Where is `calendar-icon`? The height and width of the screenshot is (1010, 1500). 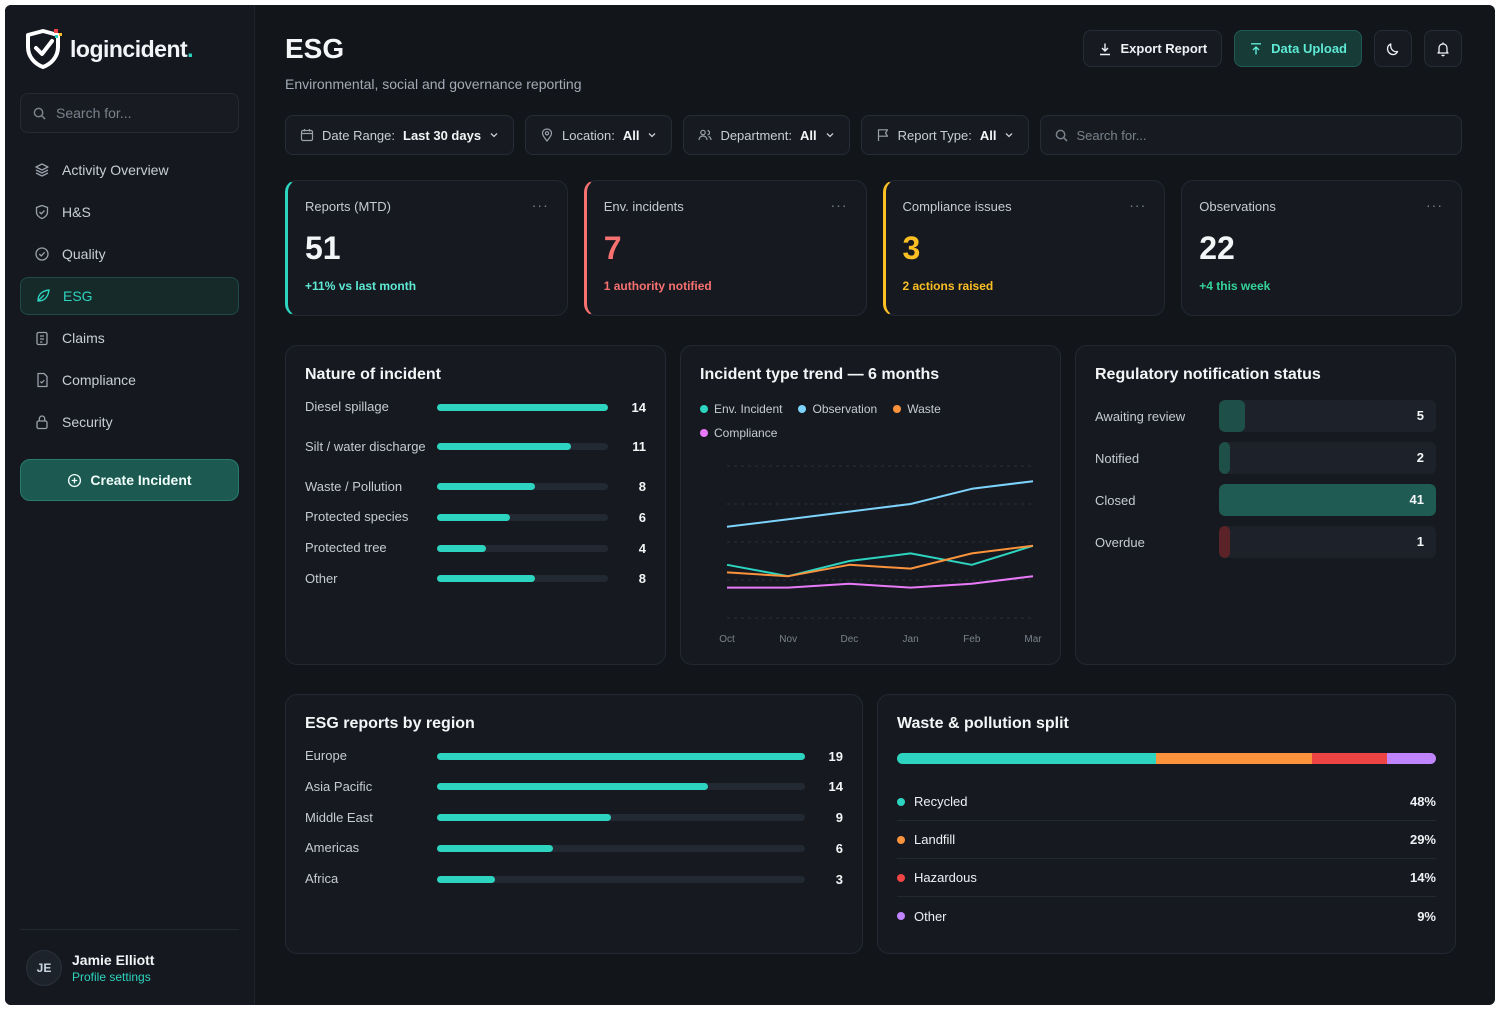
calendar-icon is located at coordinates (307, 135).